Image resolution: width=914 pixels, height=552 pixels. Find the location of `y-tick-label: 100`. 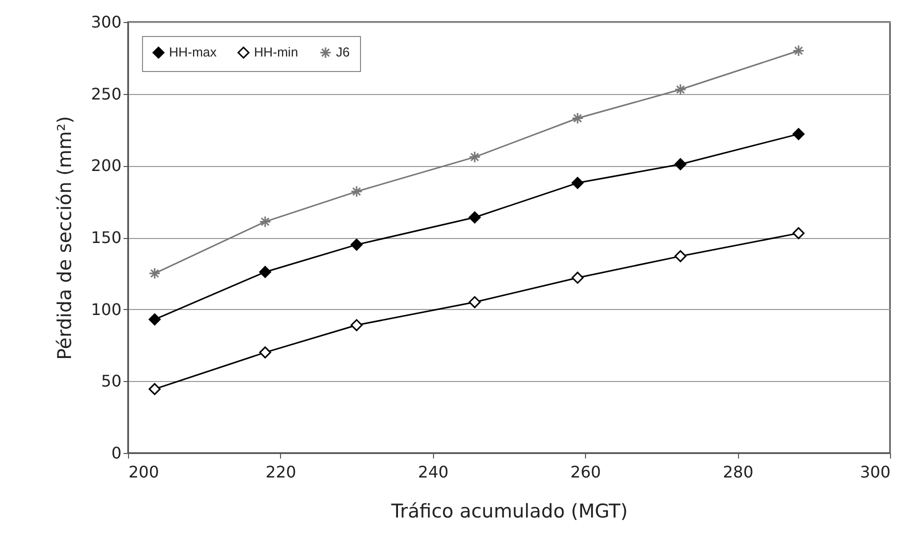

y-tick-label: 100 is located at coordinates (106, 309).